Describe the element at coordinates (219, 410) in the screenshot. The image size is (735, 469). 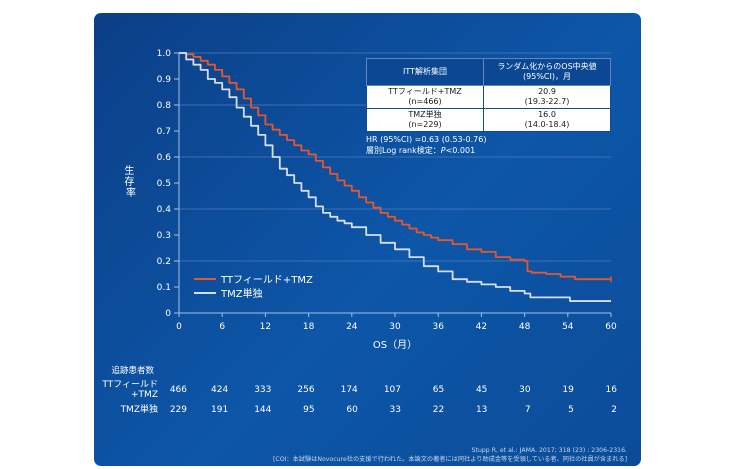
I see `risk-value: 191` at that location.